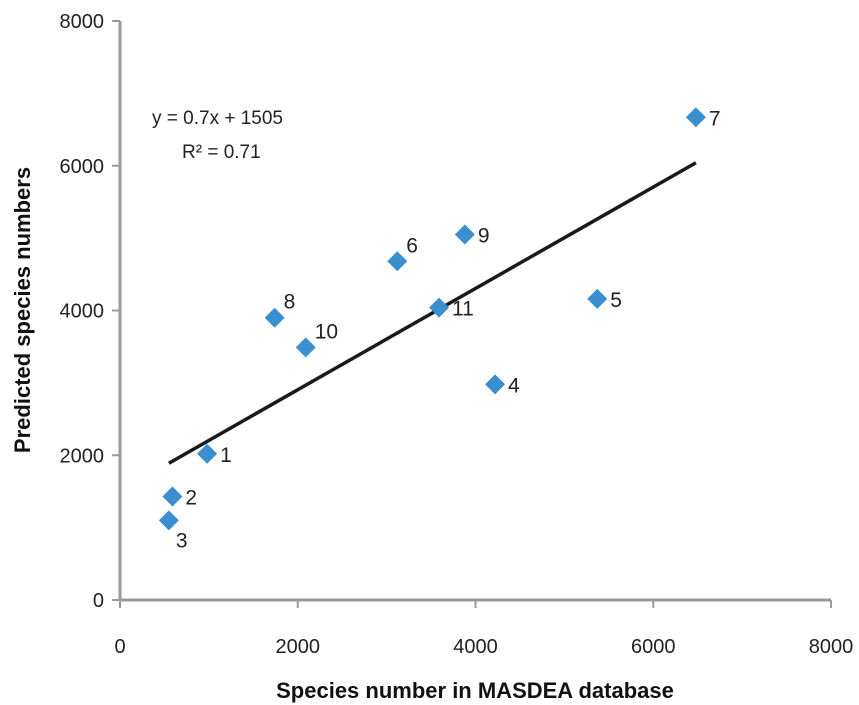 Image resolution: width=859 pixels, height=705 pixels. I want to click on x-ticks: 0 2000 4000 6000 8000, so click(483, 629).